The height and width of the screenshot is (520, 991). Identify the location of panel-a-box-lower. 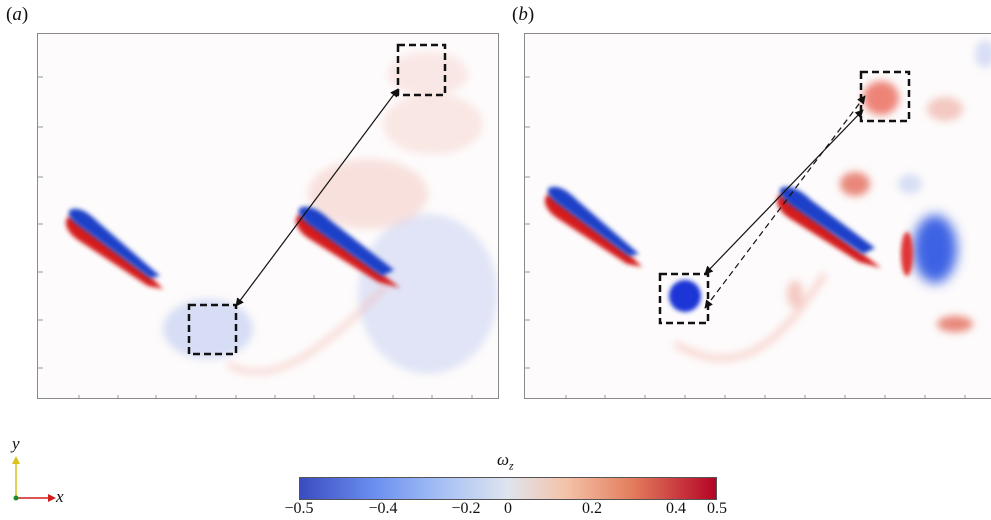
(212, 329).